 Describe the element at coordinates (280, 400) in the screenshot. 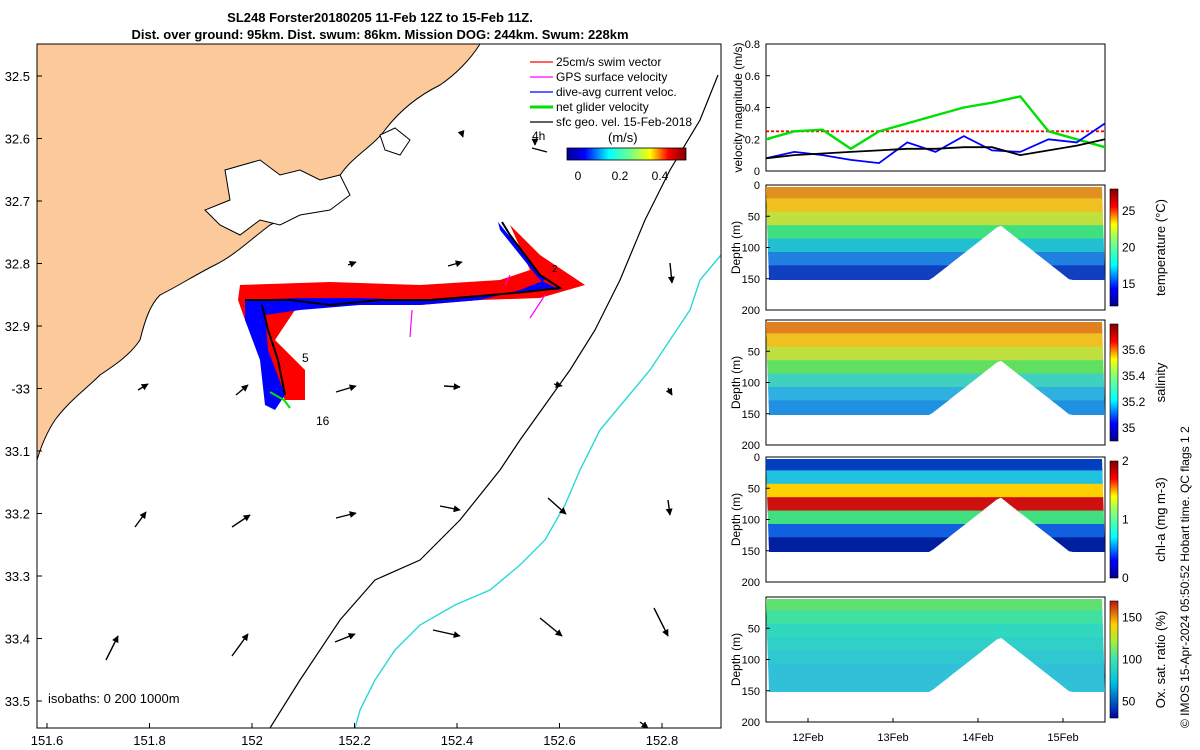

I see `net-glider-velocity` at that location.